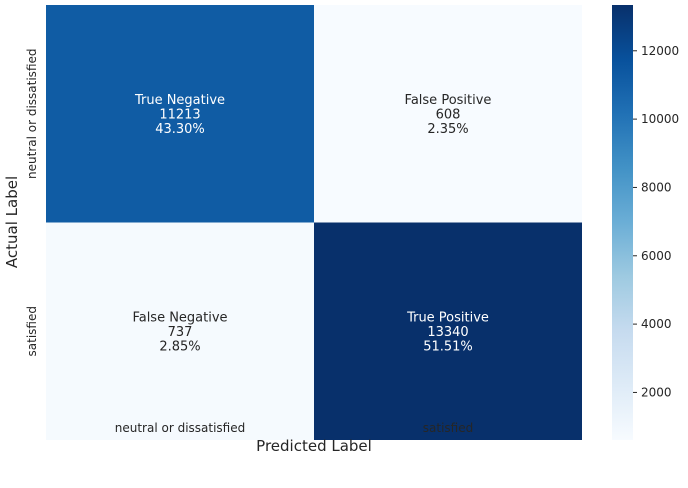  I want to click on colorbar-tick-label: 2000, so click(656, 392).